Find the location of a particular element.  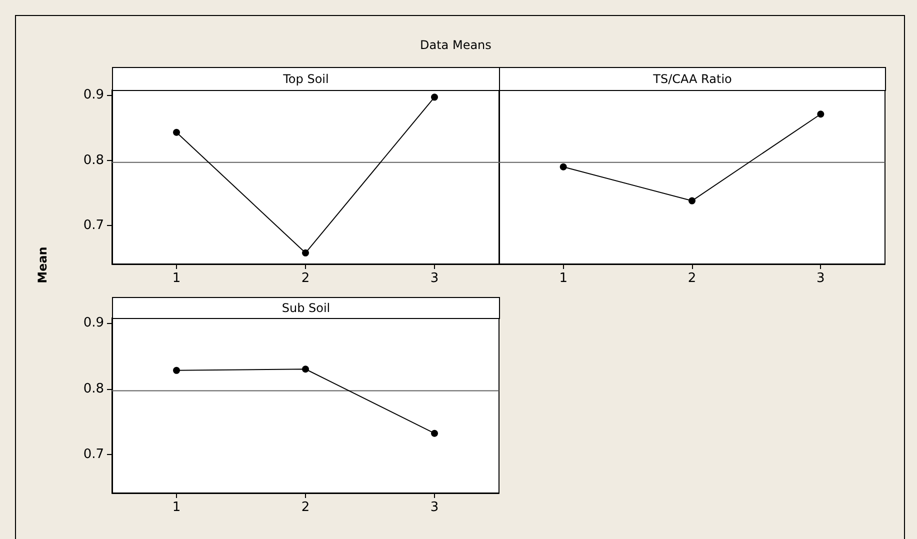

text: Data Means is located at coordinates (456, 45).